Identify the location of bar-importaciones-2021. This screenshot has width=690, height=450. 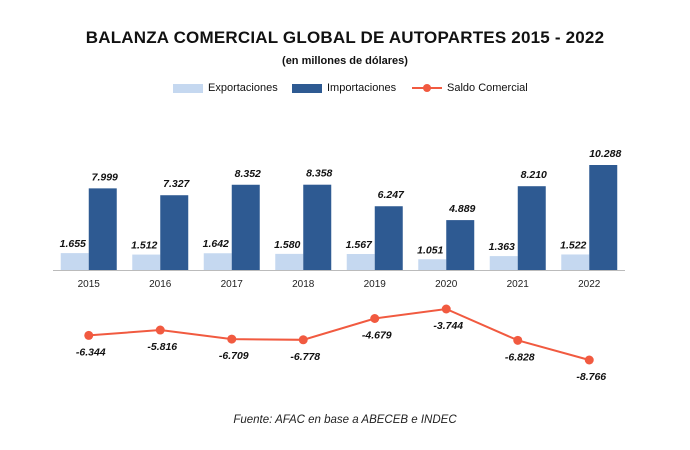
(531, 228).